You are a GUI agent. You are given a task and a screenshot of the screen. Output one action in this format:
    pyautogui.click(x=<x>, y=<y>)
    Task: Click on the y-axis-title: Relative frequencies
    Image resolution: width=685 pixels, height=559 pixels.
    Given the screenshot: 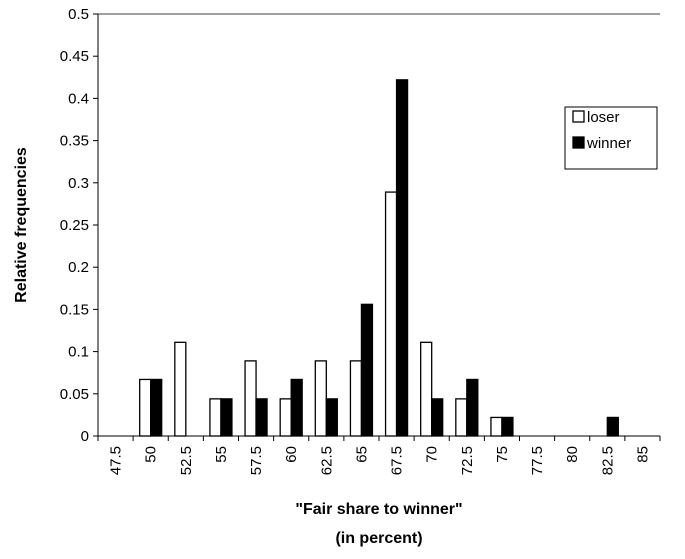 What is the action you would take?
    pyautogui.click(x=21, y=225)
    